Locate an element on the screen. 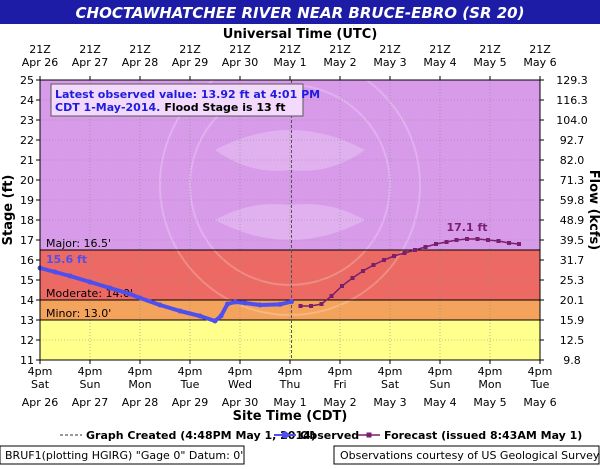  y-left-tick-label: 18 is located at coordinates (27, 220).